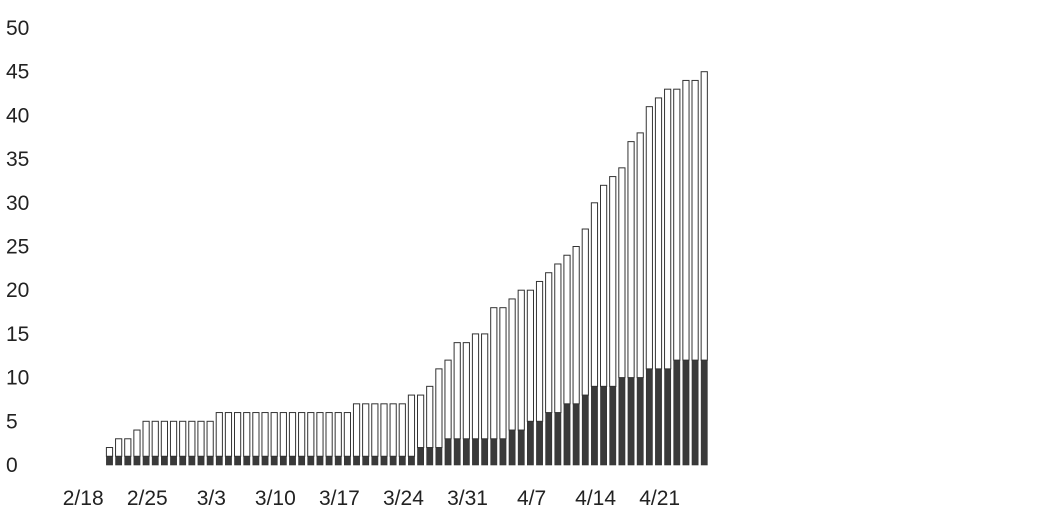 The height and width of the screenshot is (517, 1048). What do you see at coordinates (595, 498) in the screenshot?
I see `x-tick-label: 4/14` at bounding box center [595, 498].